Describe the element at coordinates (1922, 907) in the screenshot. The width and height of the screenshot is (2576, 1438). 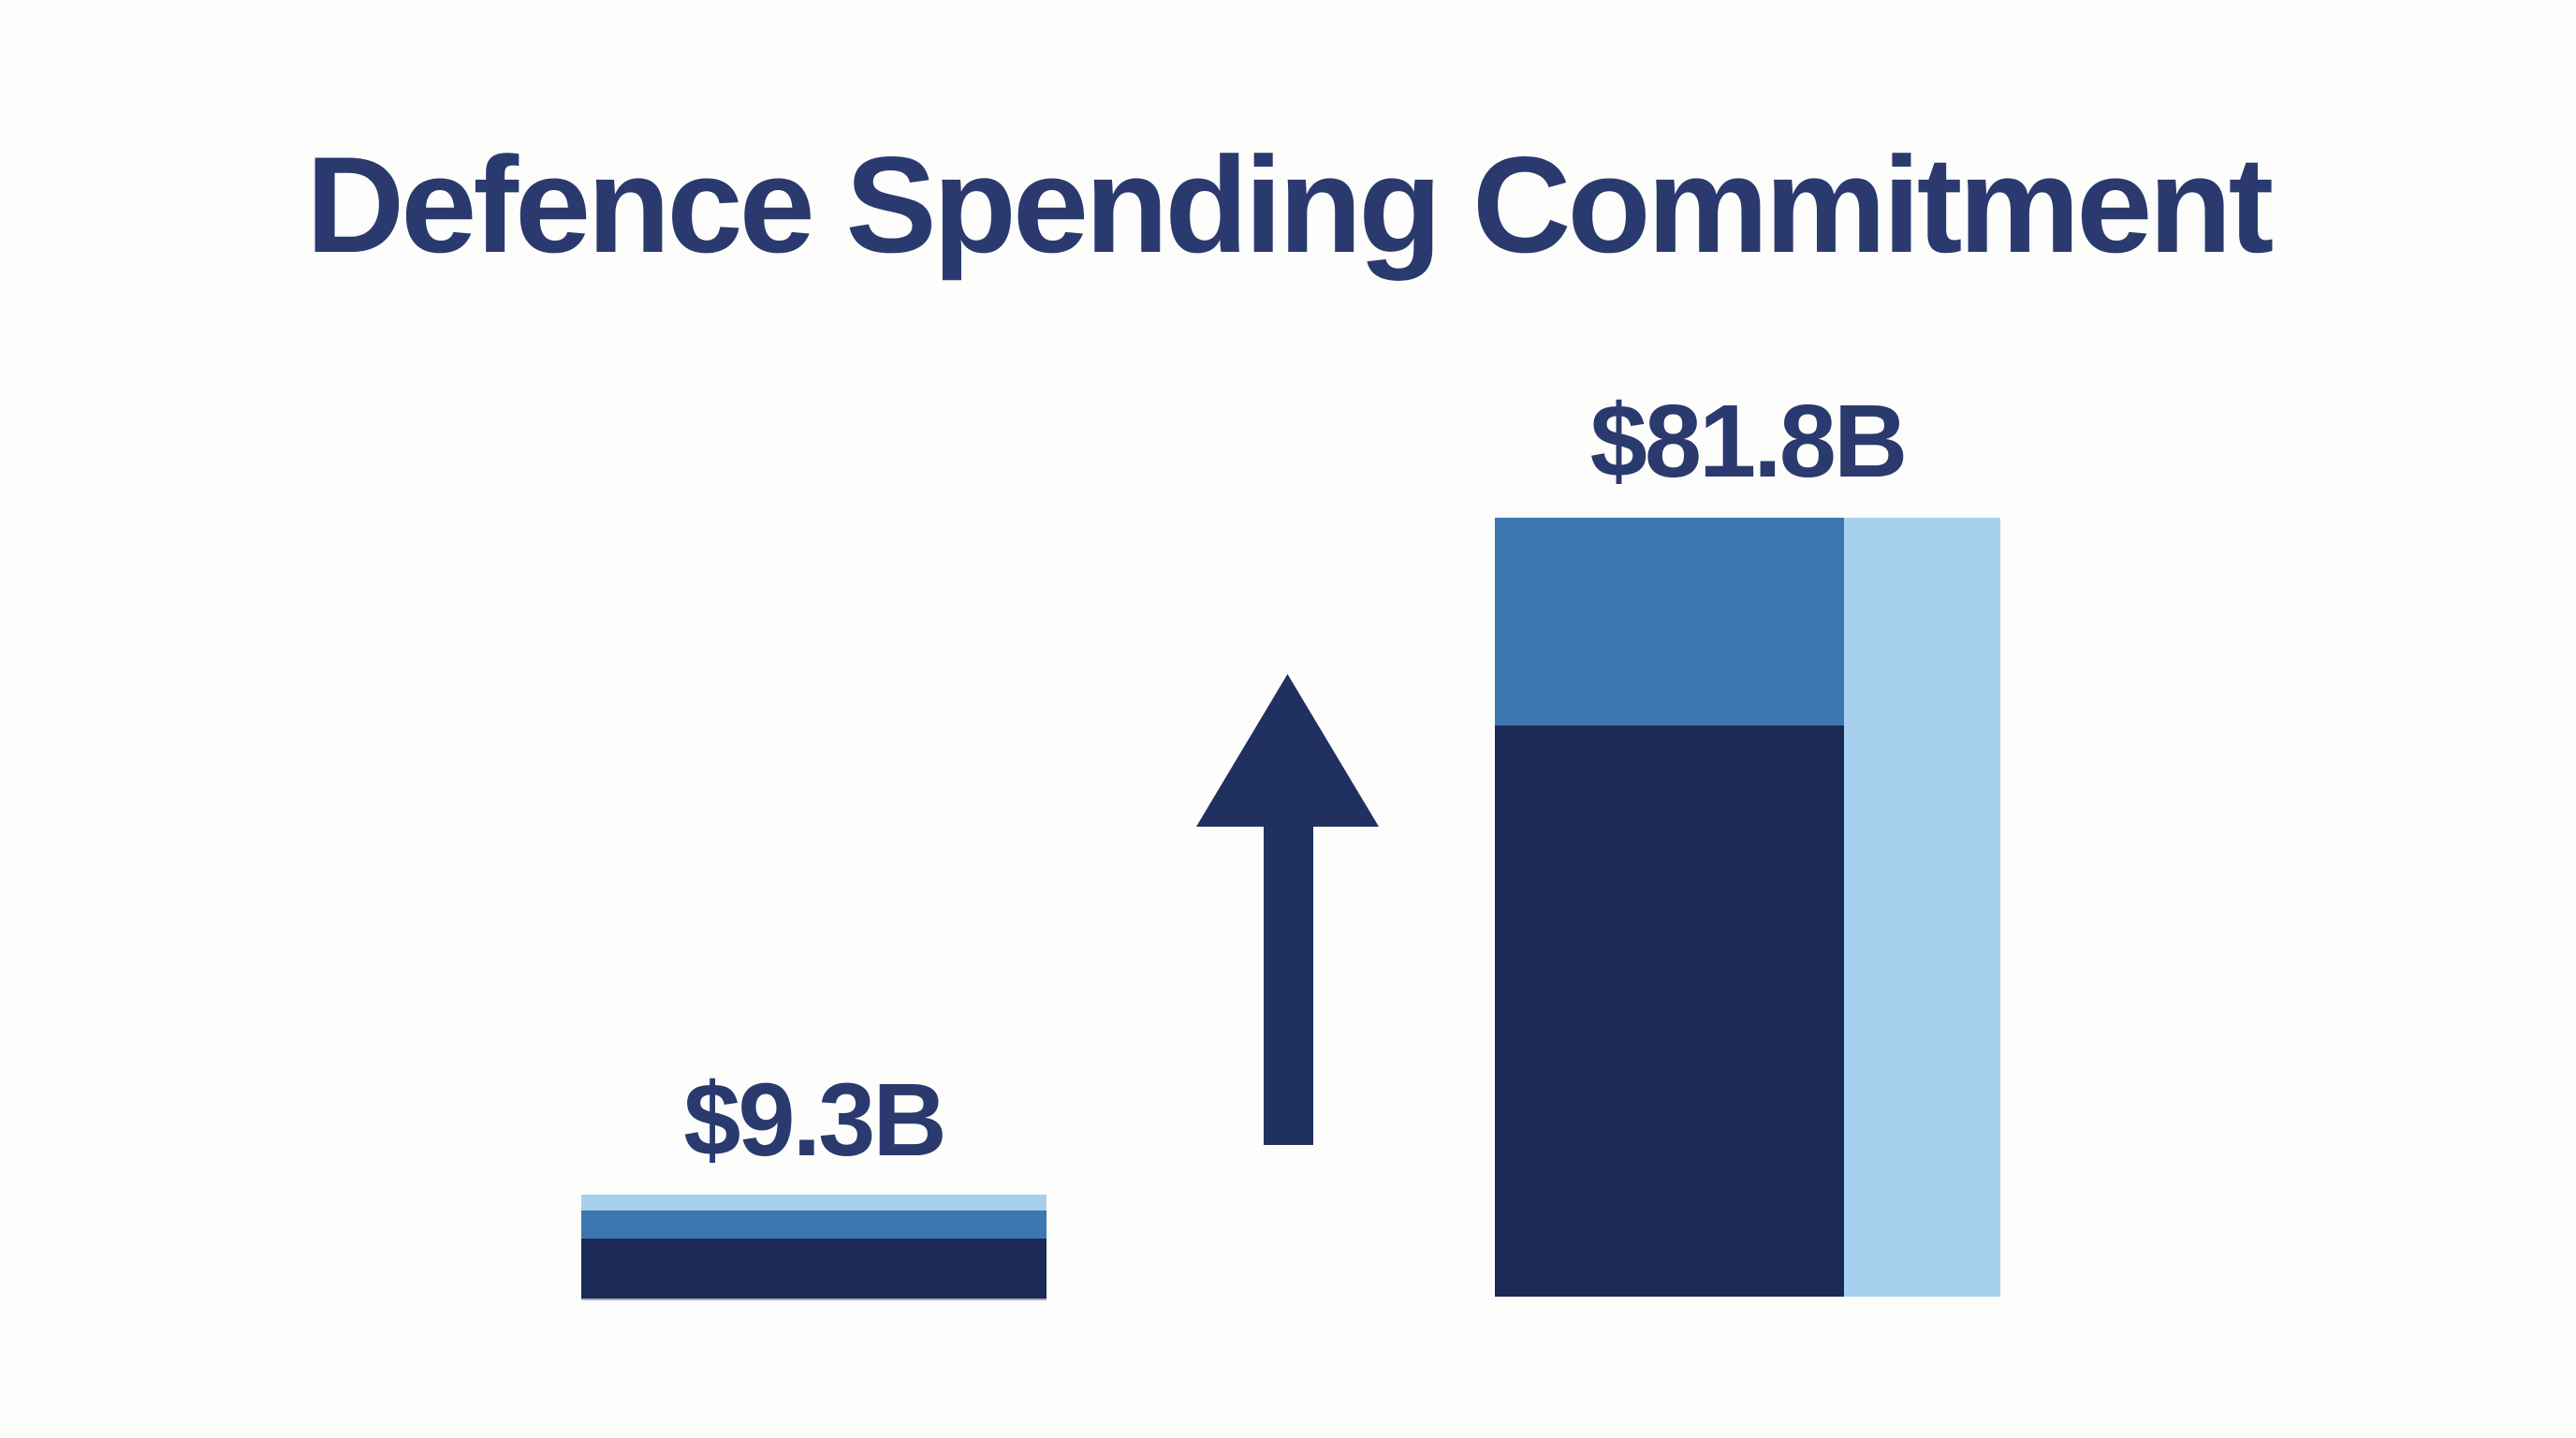
I see `large-bar-side-face` at that location.